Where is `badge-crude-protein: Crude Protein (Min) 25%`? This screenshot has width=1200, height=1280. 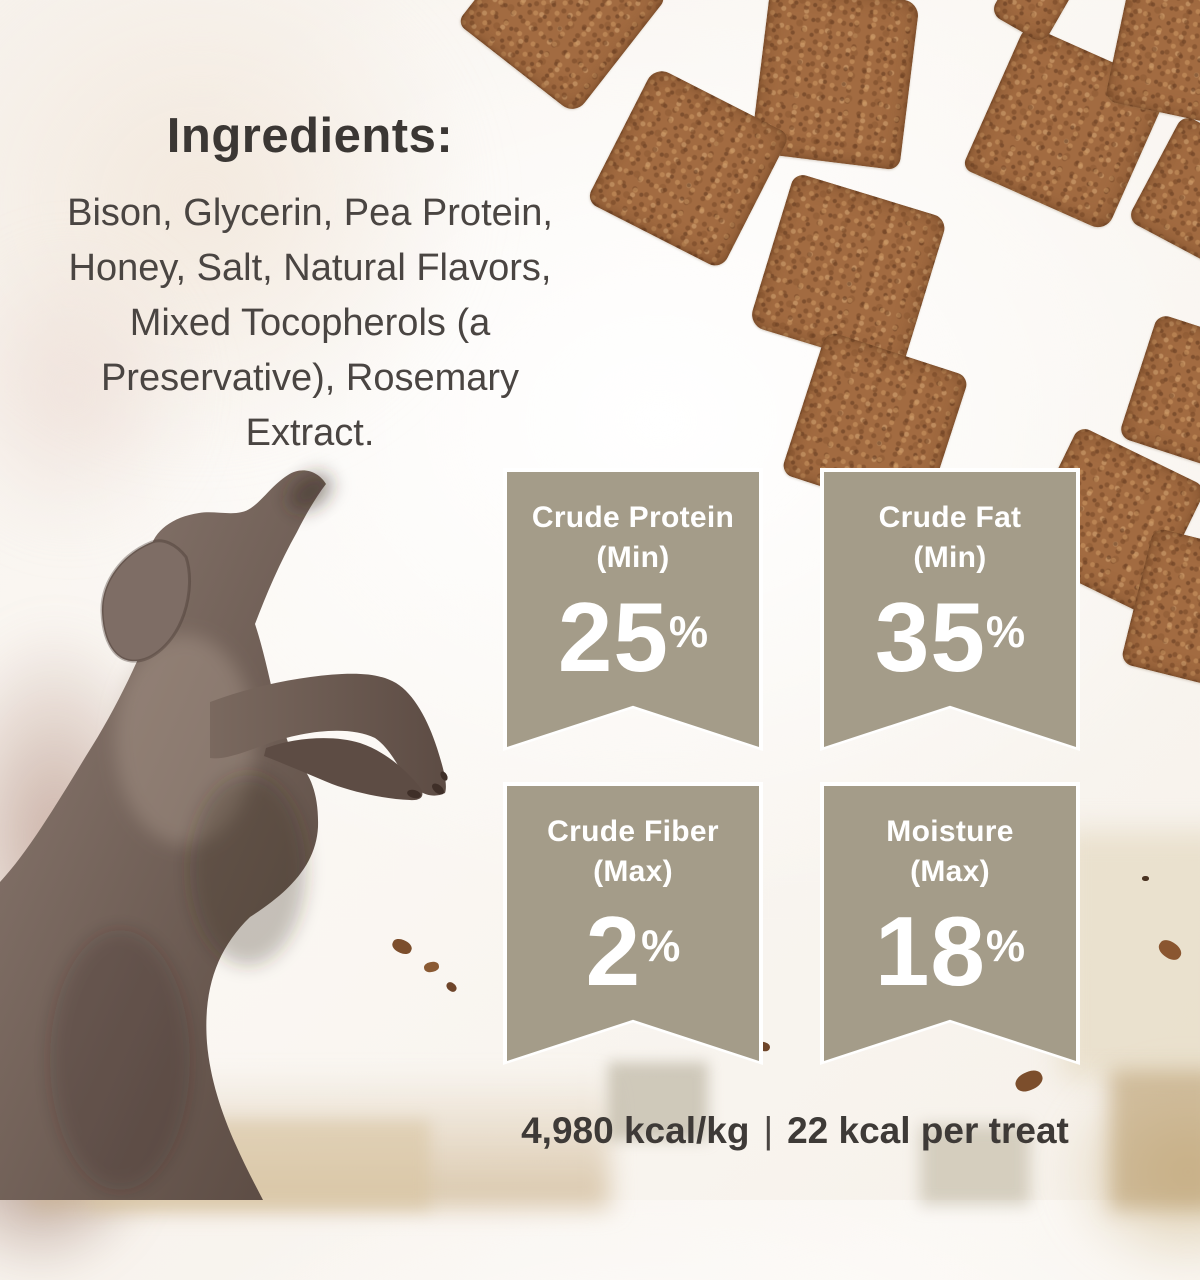
badge-crude-protein: Crude Protein (Min) 25% is located at coordinates (633, 609).